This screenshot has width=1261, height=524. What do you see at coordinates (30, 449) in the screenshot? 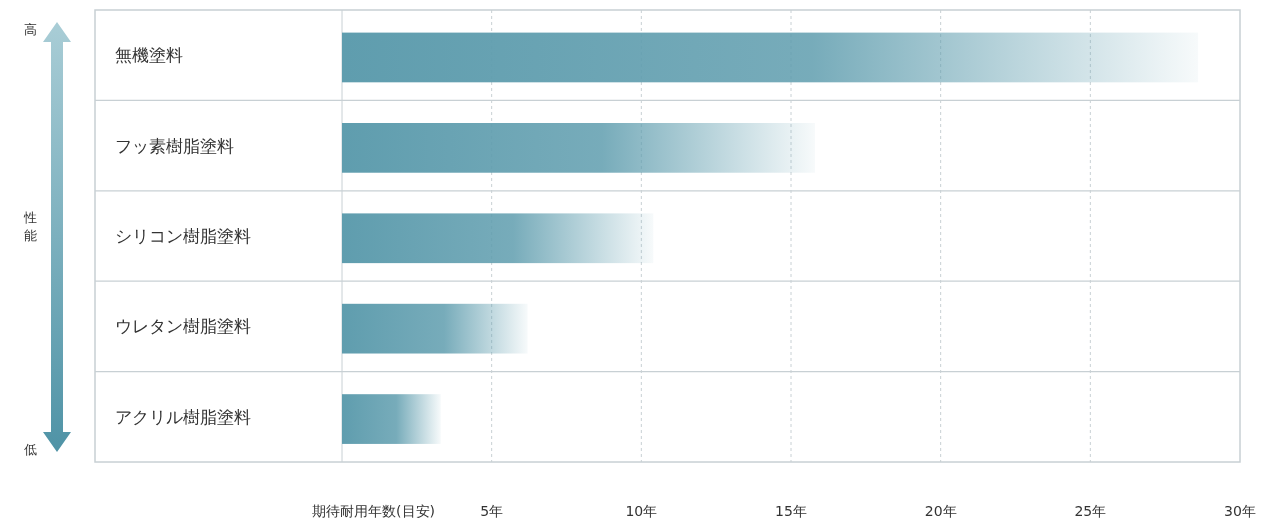
I see `text: 低` at bounding box center [30, 449].